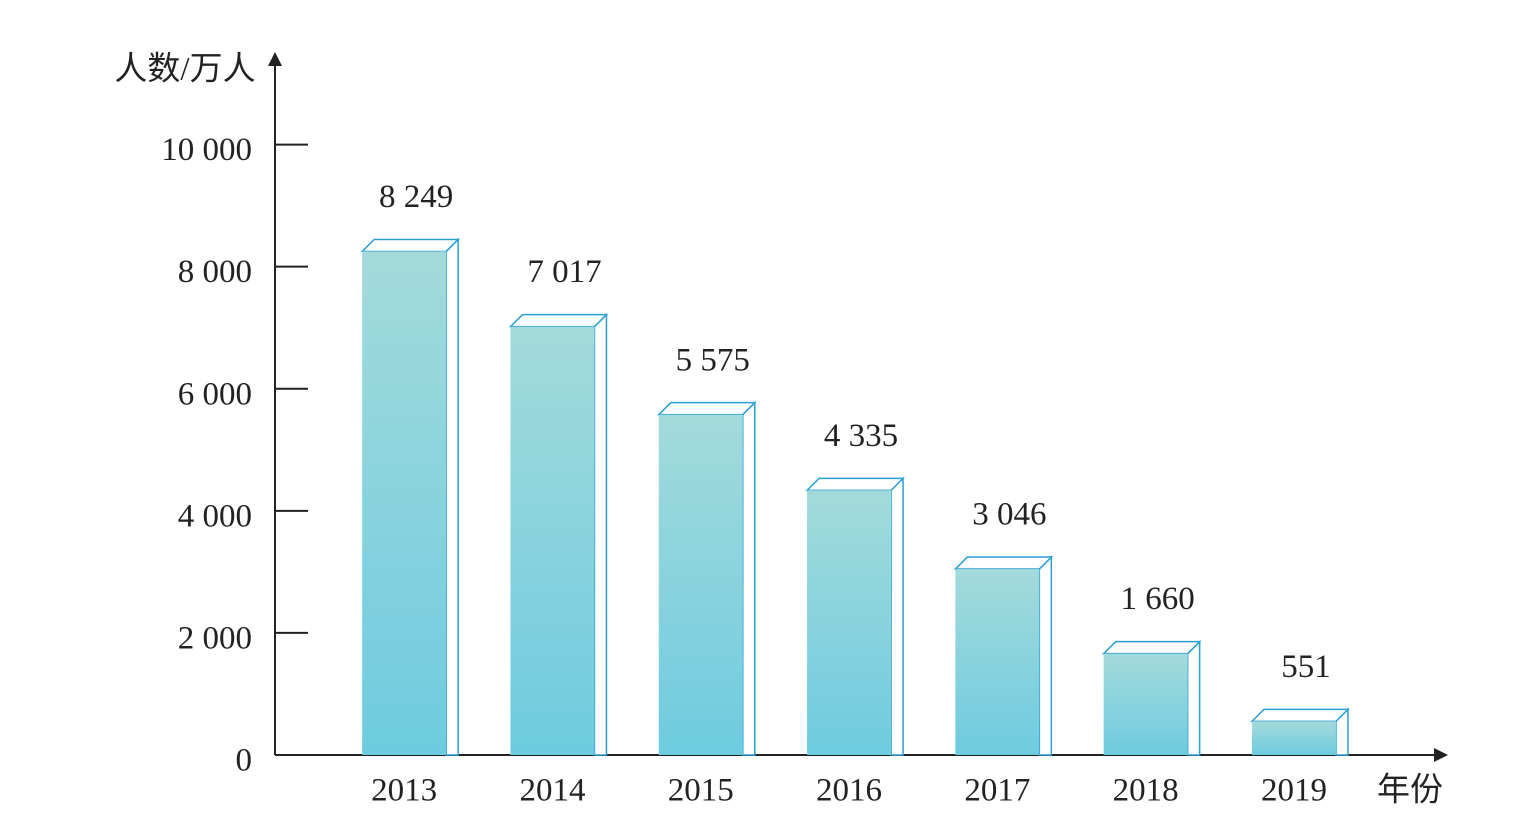  I want to click on x-axis-arrow, so click(1441, 755).